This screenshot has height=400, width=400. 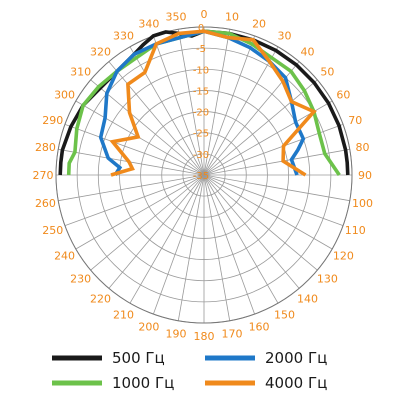 I want to click on grid-ring, so click(x=204, y=175).